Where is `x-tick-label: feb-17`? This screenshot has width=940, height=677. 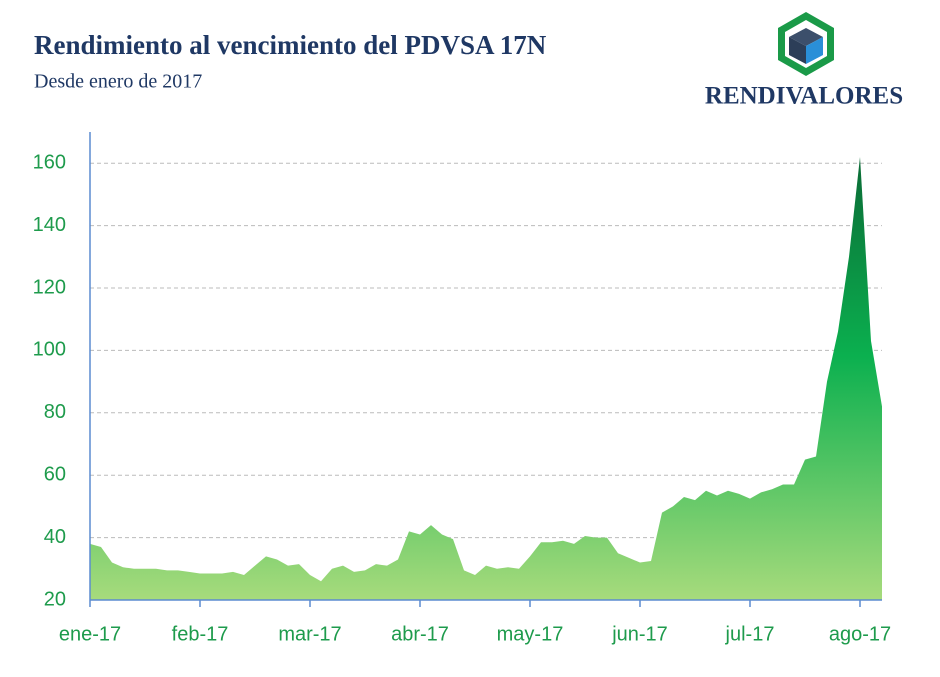
x-tick-label: feb-17 is located at coordinates (200, 634).